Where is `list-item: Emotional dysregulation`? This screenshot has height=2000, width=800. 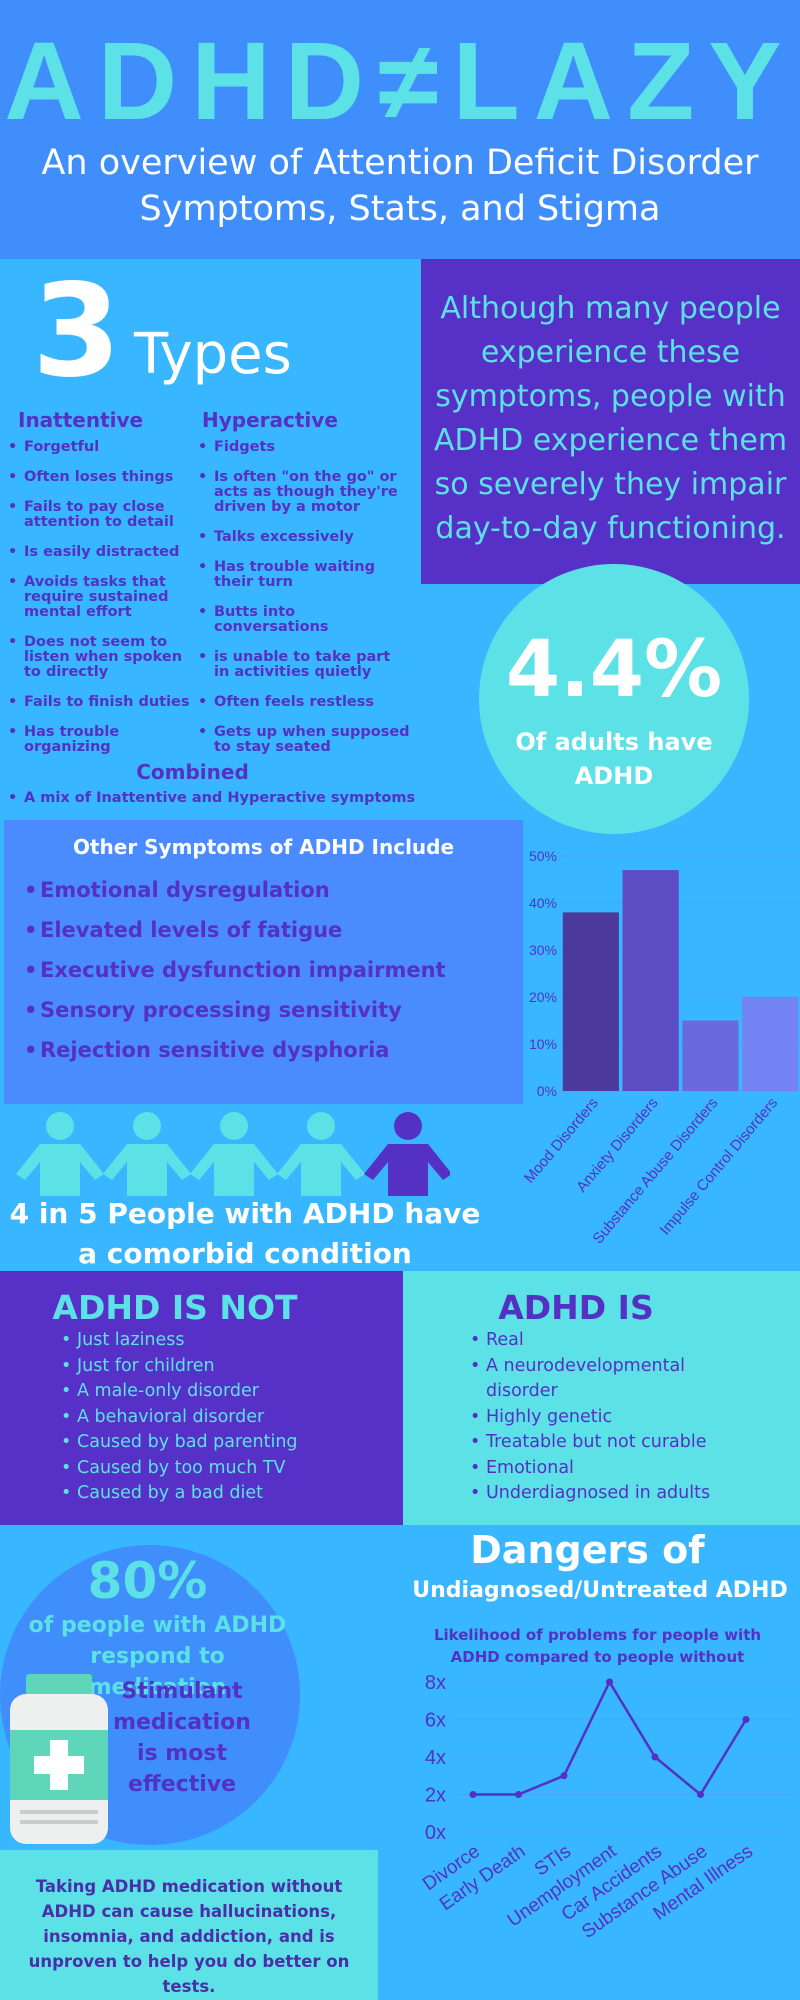 list-item: Emotional dysregulation is located at coordinates (267, 890).